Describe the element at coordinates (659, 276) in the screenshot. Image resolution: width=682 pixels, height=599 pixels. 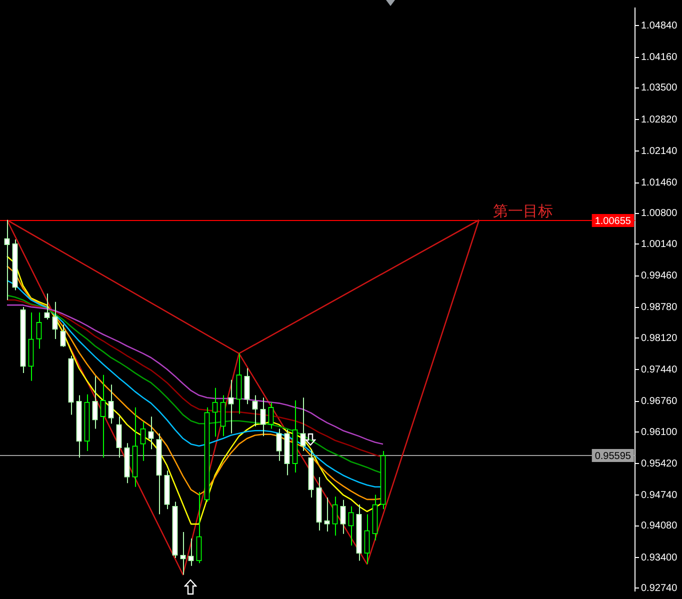
I see `y-tick-label: 0.99460` at that location.